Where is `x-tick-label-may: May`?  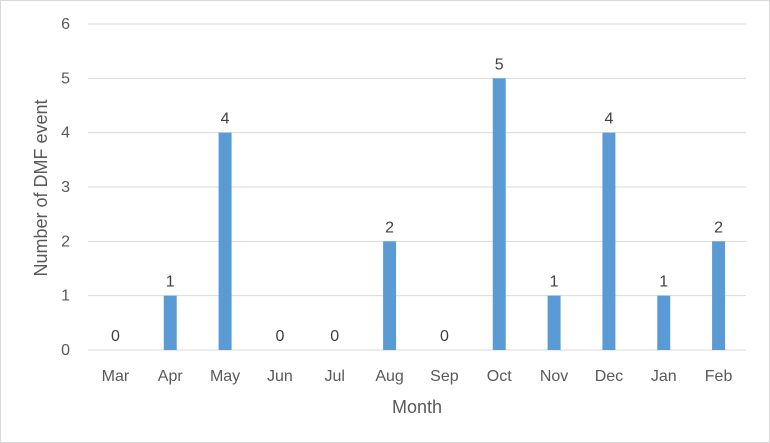 x-tick-label-may: May is located at coordinates (225, 376).